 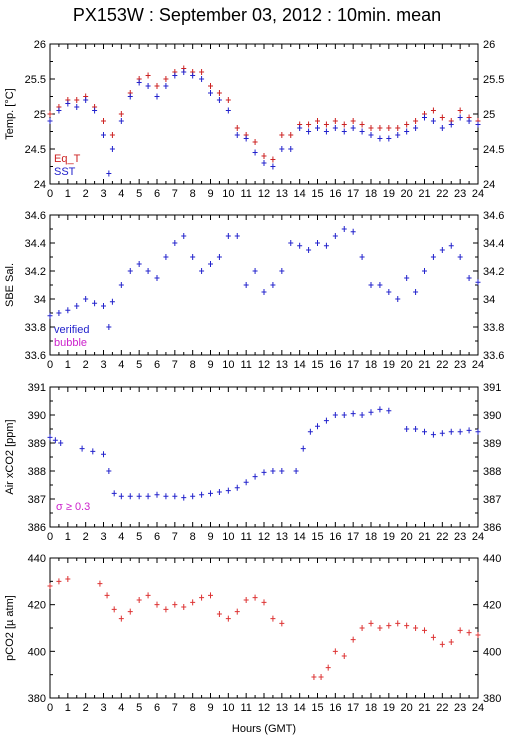 I want to click on x-tick-label: 19, so click(x=389, y=708).